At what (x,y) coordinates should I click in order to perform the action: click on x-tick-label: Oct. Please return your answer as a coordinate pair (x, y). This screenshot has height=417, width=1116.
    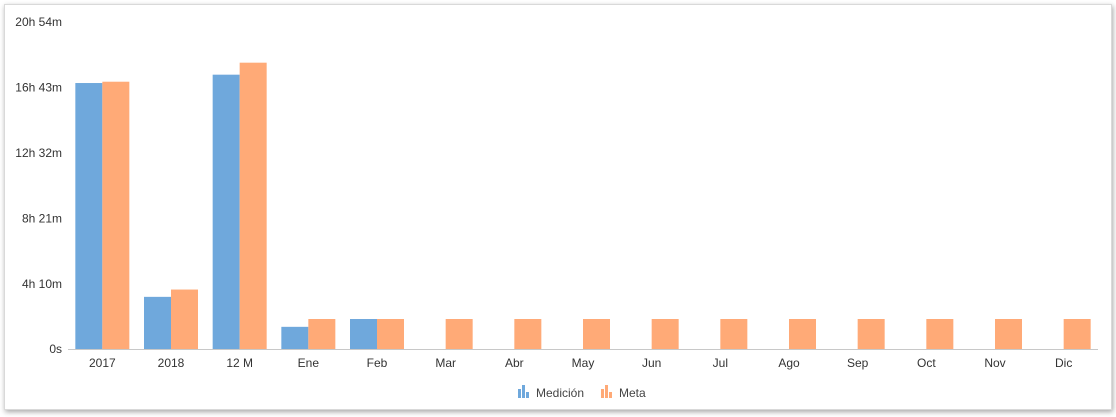
    Looking at the image, I should click on (926, 363).